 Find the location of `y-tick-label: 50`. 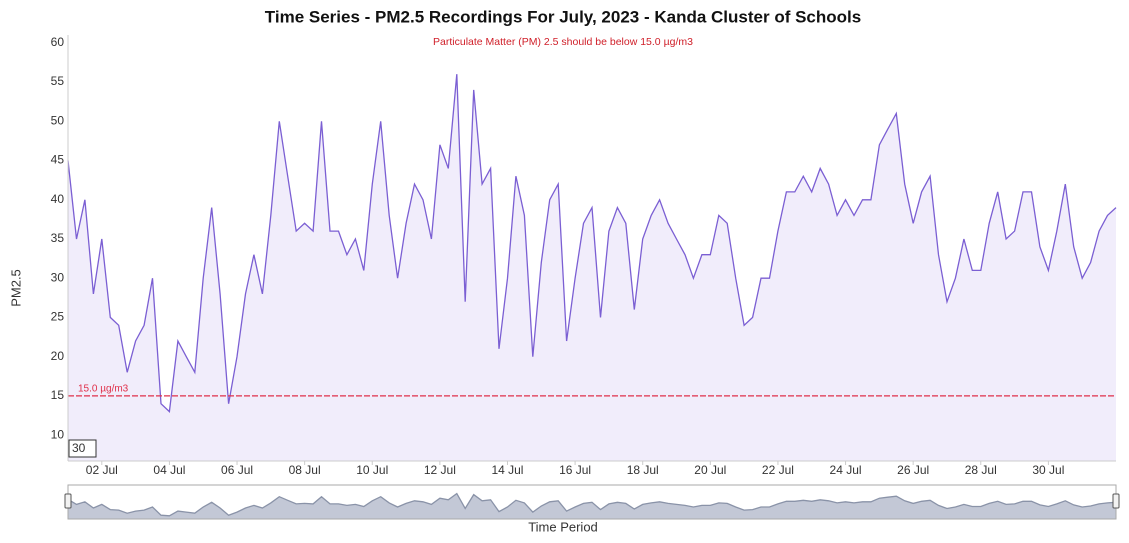

y-tick-label: 50 is located at coordinates (58, 120).